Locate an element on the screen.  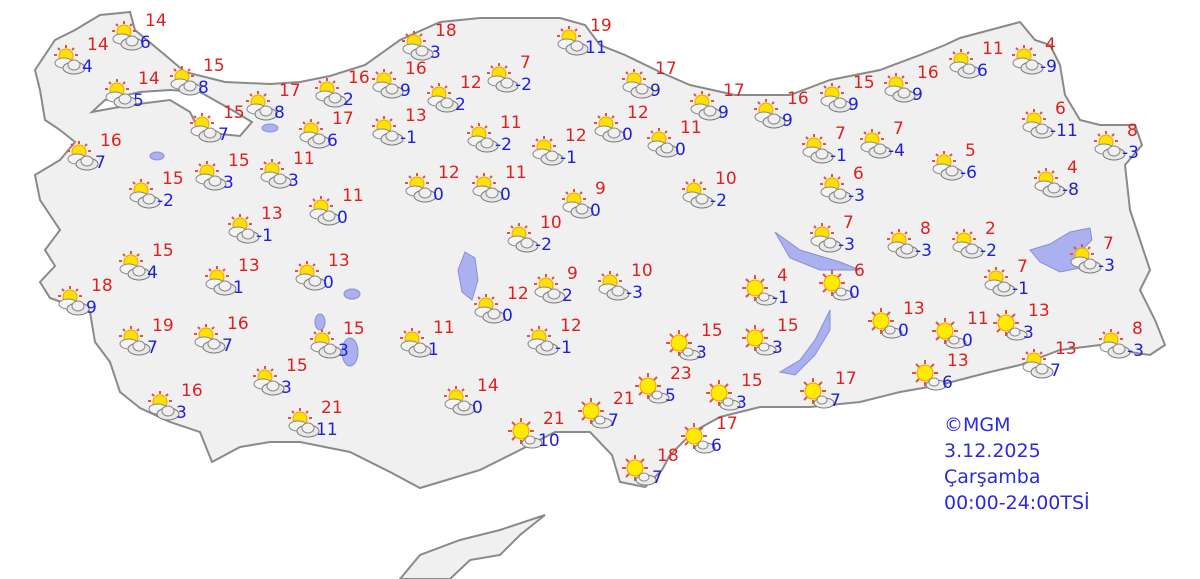
station-forecast: 13 -1 is located at coordinates (400, 131).